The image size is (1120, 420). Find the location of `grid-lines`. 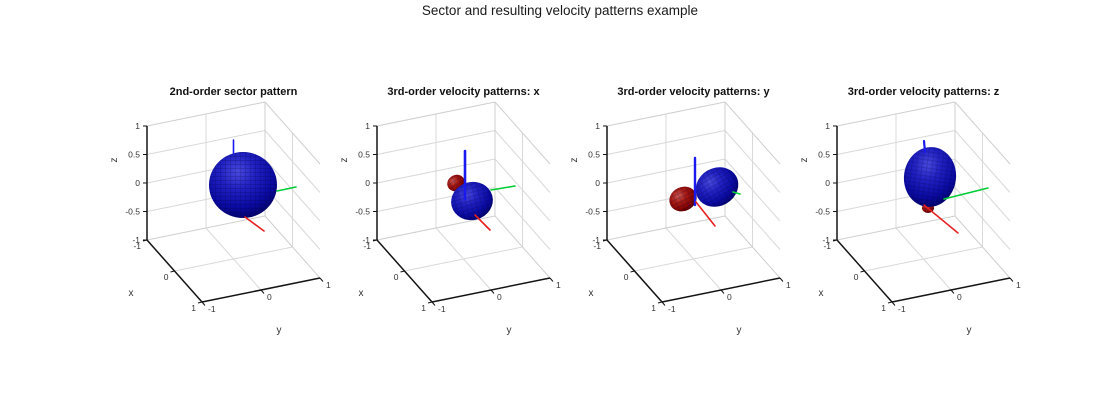

grid-lines is located at coordinates (693, 202).